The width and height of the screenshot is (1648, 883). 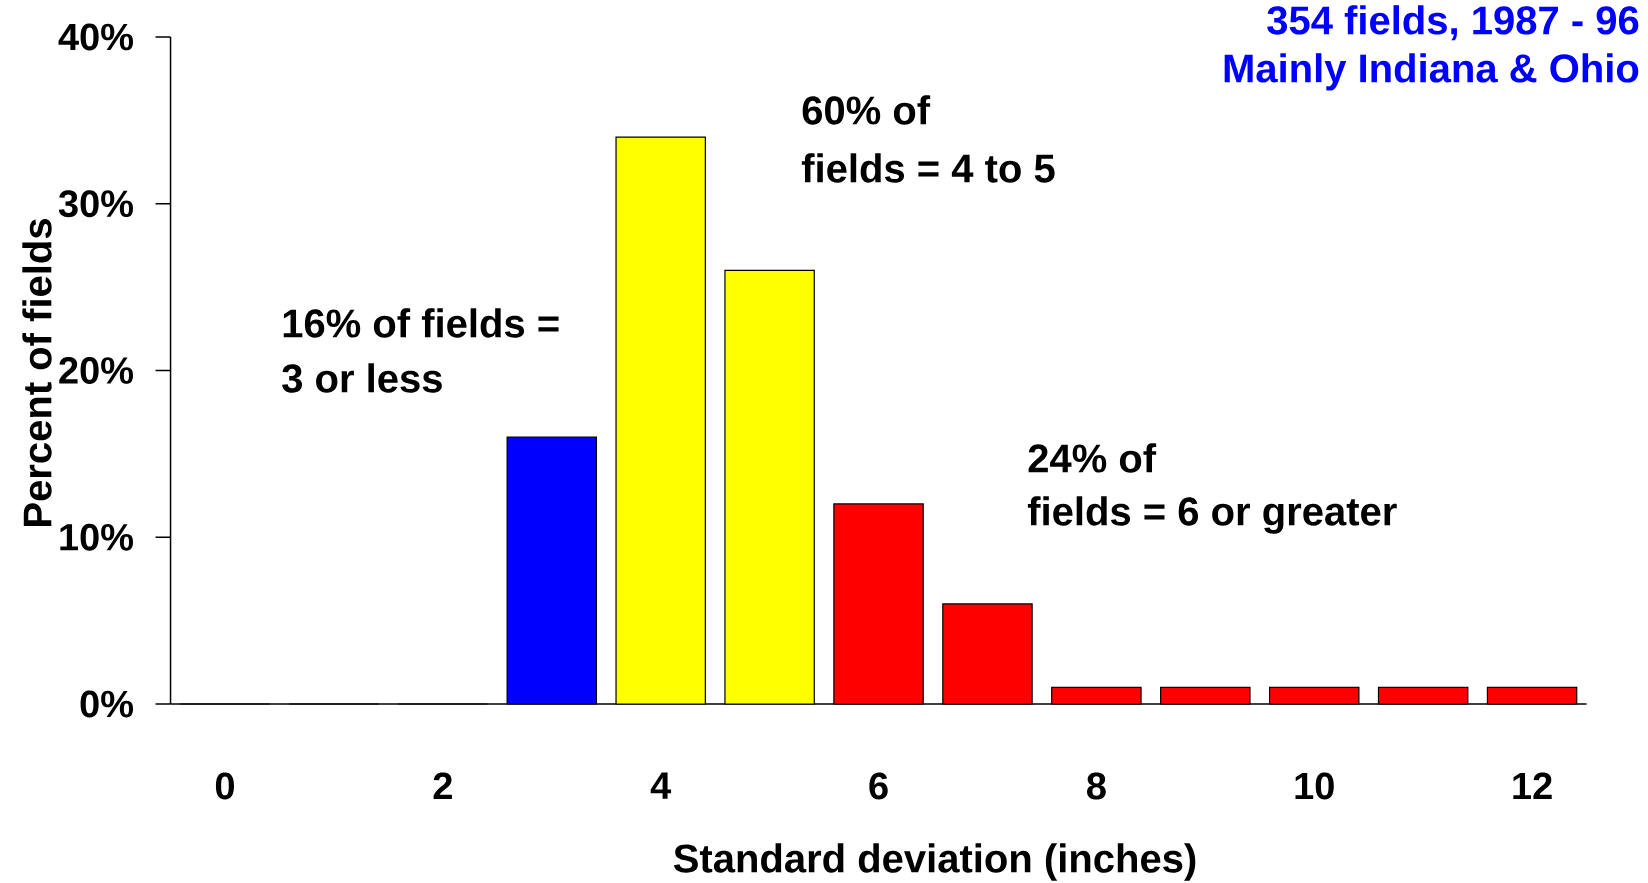 I want to click on x-tick-label: 8, so click(x=1096, y=786).